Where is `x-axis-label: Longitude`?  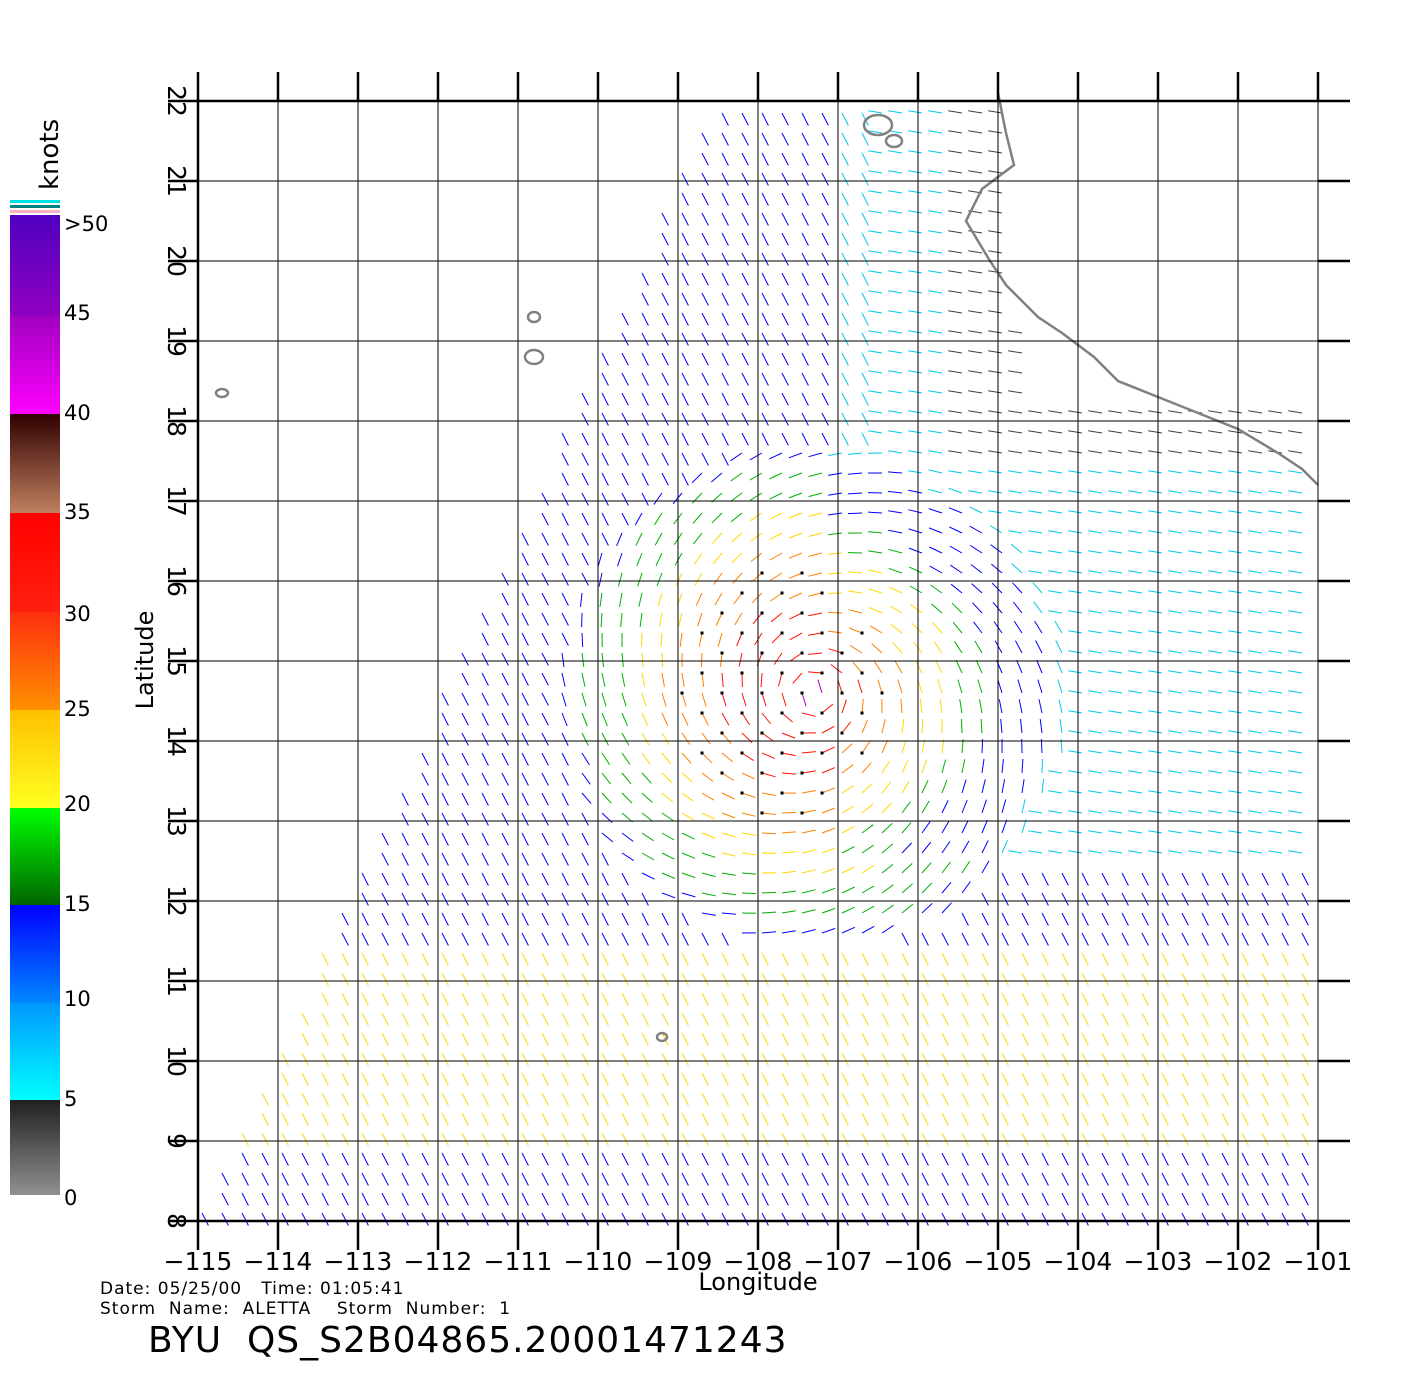
x-axis-label: Longitude is located at coordinates (757, 1282).